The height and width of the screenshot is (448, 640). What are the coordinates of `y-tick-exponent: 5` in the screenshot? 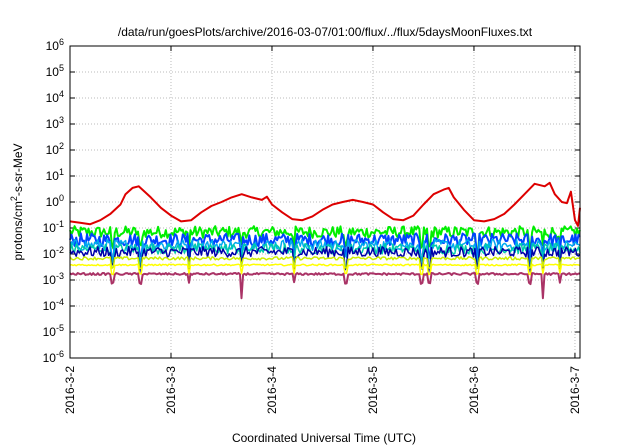 It's located at (61, 68).